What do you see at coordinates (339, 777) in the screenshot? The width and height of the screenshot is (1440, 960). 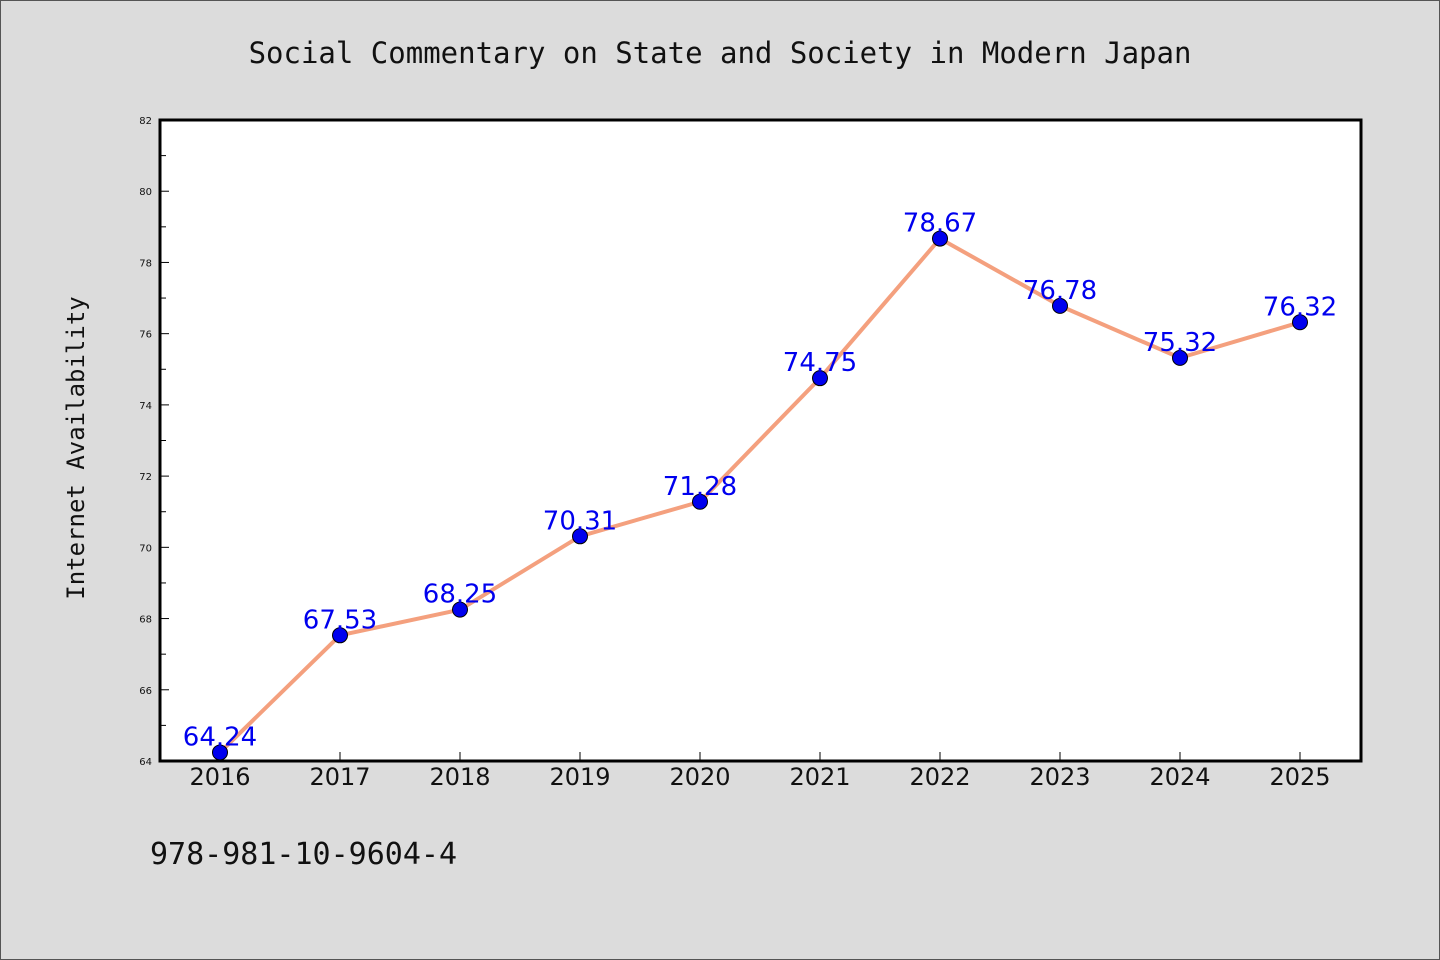 I see `x-tick-label: 2017` at bounding box center [339, 777].